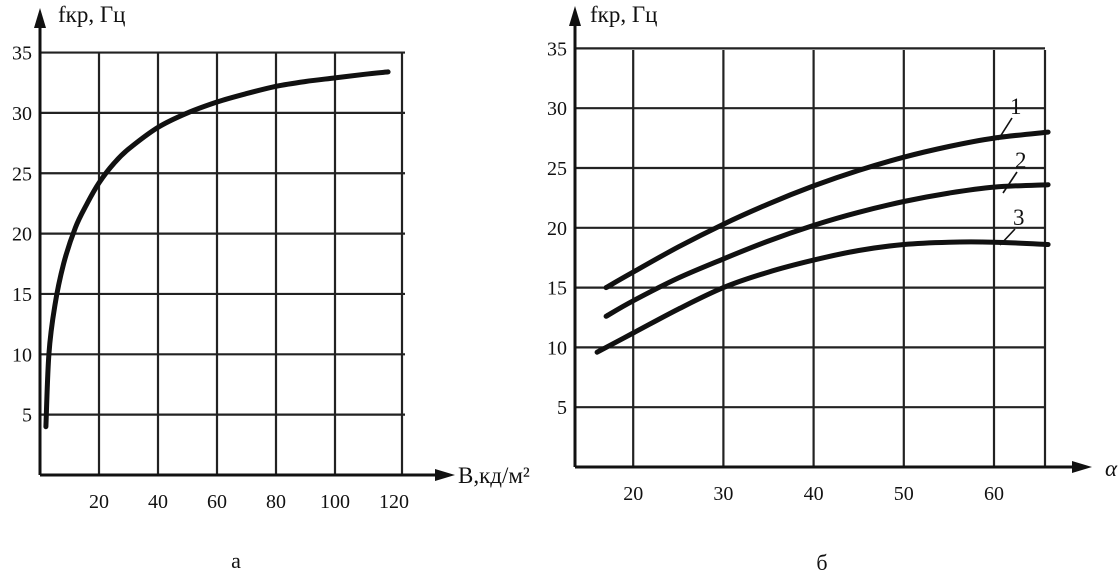 Image resolution: width=1118 pixels, height=574 pixels. What do you see at coordinates (557, 109) in the screenshot?
I see `ytick-label-b: 30` at bounding box center [557, 109].